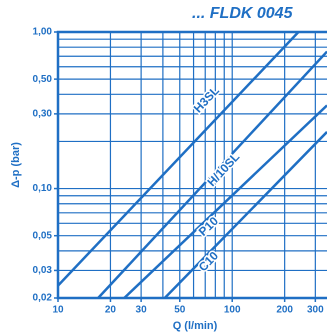  Describe the element at coordinates (232, 310) in the screenshot. I see `x-tick-label: 100` at that location.